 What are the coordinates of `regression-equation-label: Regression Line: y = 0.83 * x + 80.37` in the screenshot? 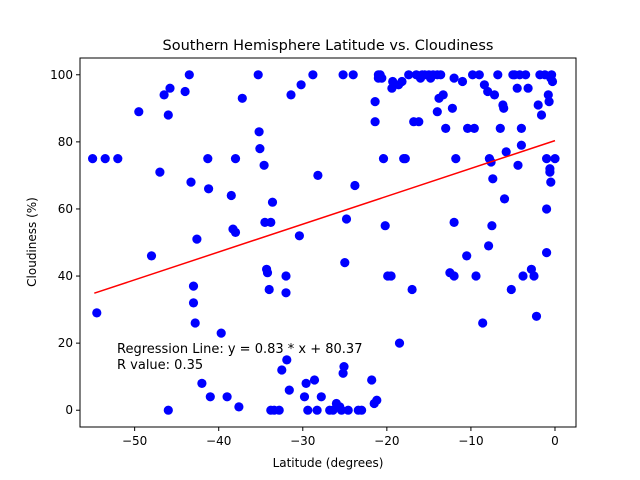 It's located at (239, 349).